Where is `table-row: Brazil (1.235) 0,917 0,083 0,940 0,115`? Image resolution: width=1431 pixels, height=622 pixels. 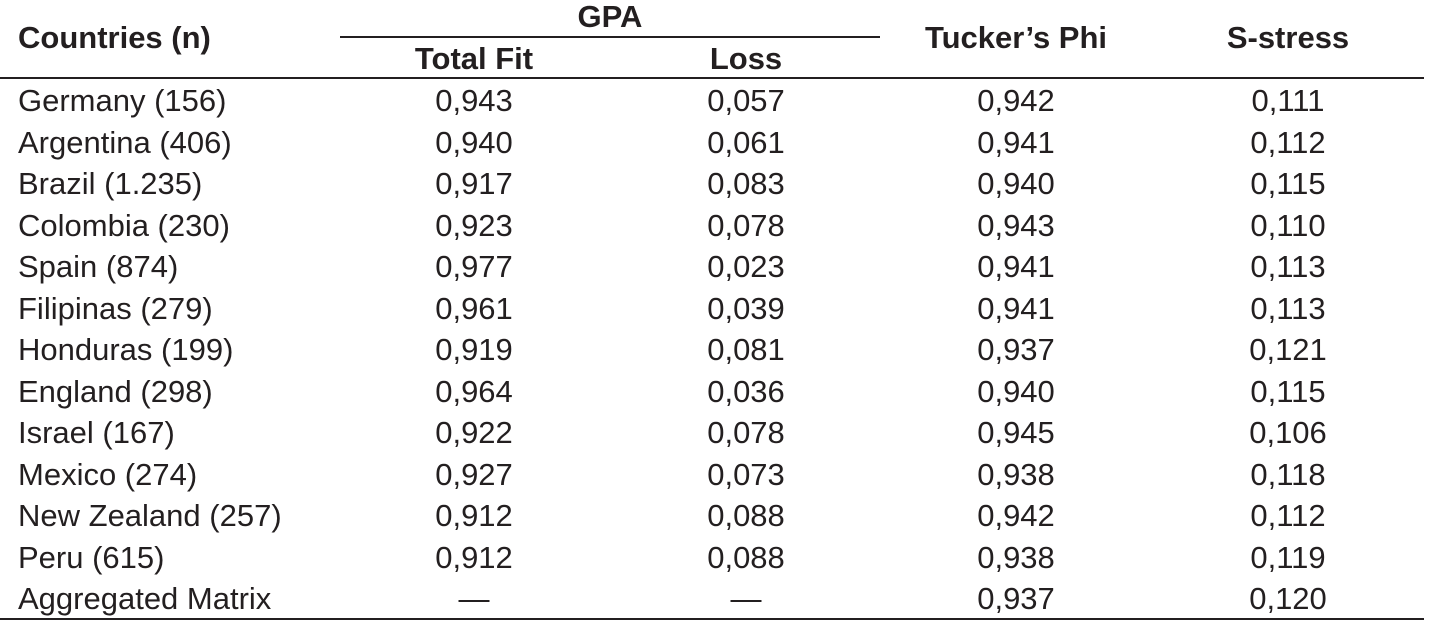 table-row: Brazil (1.235) 0,917 0,083 0,940 0,115 is located at coordinates (715, 184).